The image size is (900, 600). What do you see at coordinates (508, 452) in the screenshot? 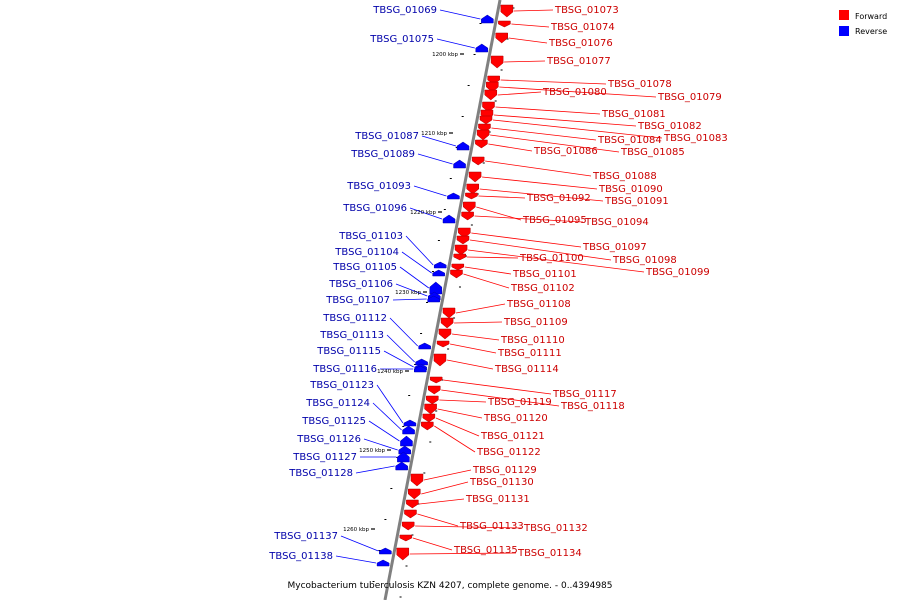
I see `forward-gene-label: TBSG_01122` at bounding box center [508, 452].